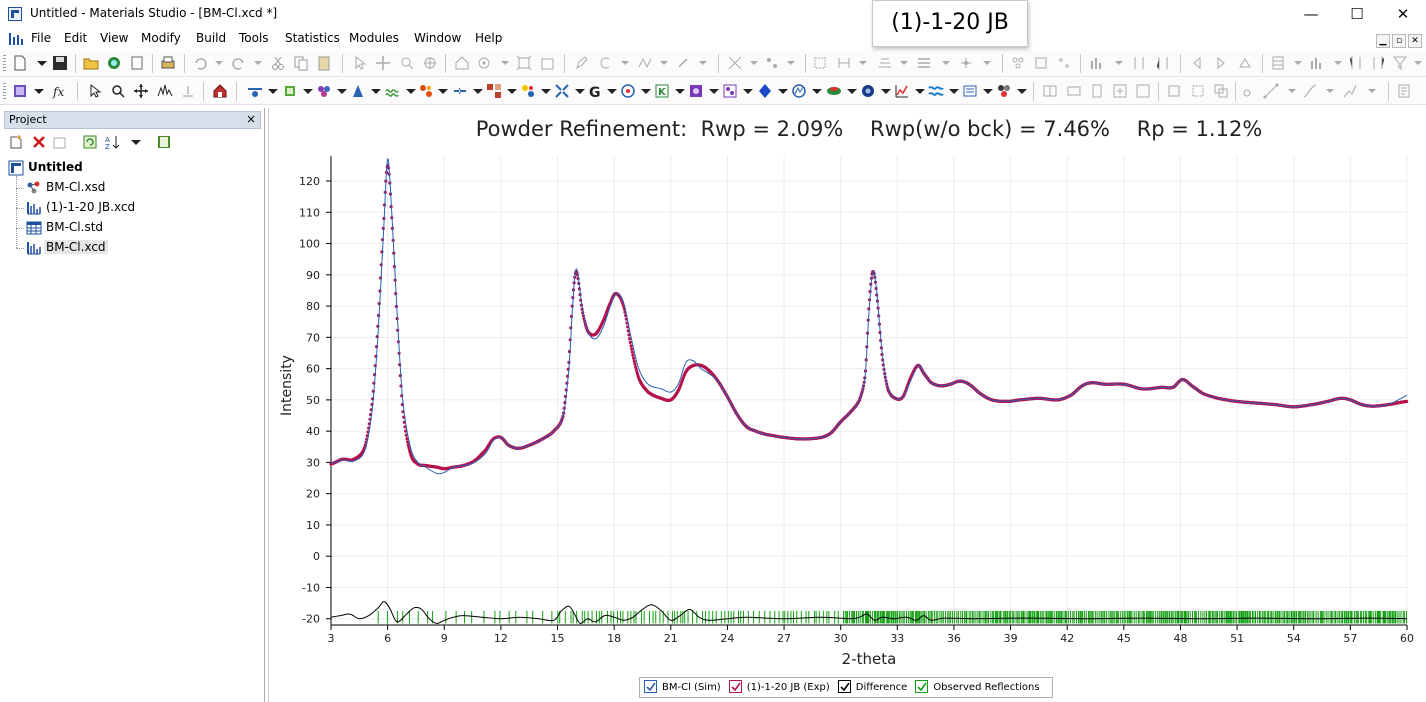 The width and height of the screenshot is (1426, 702). Describe the element at coordinates (684, 63) in the screenshot. I see `bond-icon` at that location.